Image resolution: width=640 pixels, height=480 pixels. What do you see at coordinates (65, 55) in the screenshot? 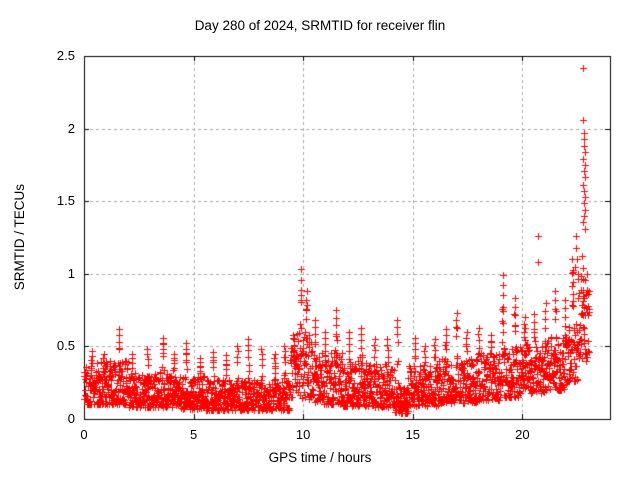
I see `y-tick-label-2.5: 2.5` at bounding box center [65, 55].